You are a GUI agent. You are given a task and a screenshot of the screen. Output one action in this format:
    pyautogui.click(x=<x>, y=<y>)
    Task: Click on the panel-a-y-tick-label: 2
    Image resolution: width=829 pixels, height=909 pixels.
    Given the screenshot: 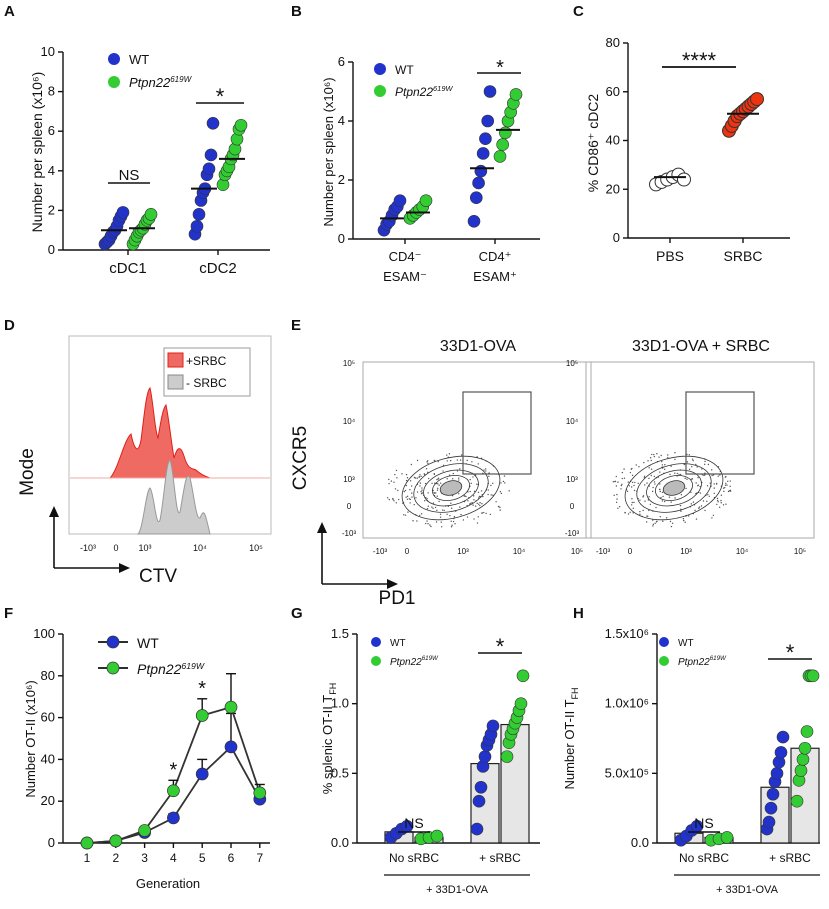 What is the action you would take?
    pyautogui.click(x=51, y=209)
    